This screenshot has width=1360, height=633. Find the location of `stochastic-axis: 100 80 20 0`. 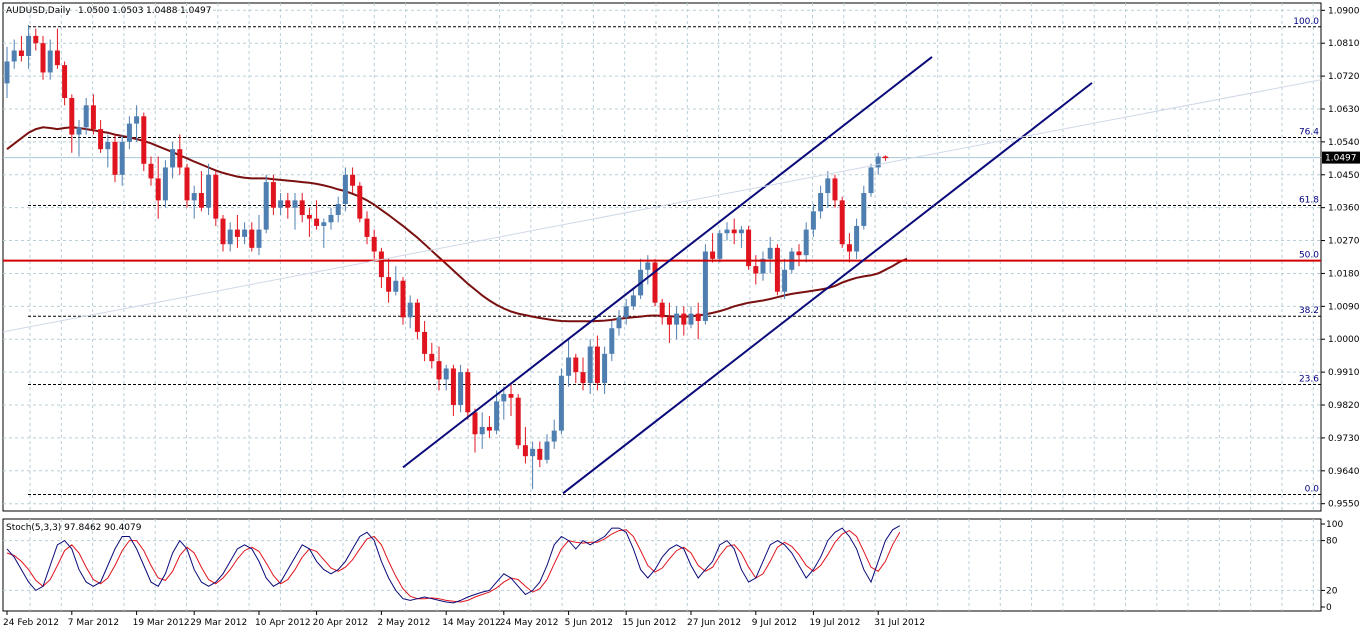

stochastic-axis: 100 80 20 0 is located at coordinates (1332, 566).